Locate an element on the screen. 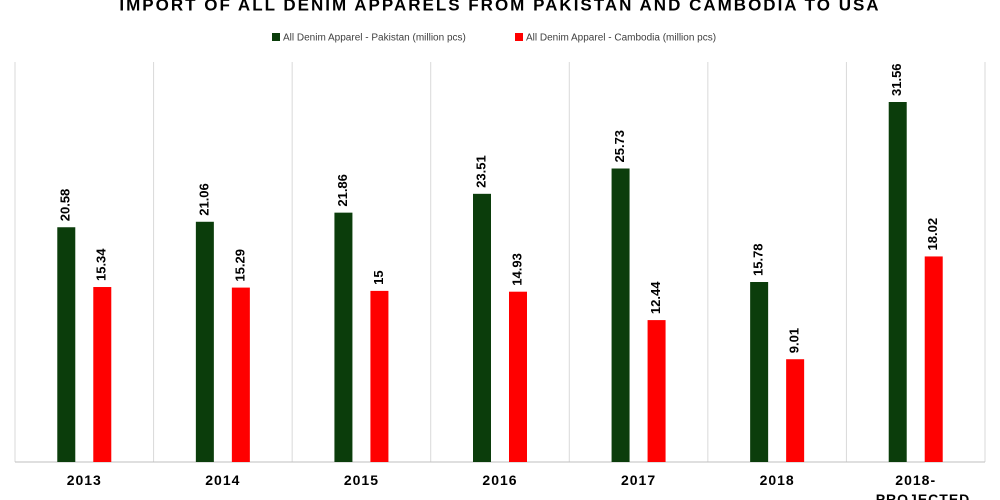  value-label: 15.78 is located at coordinates (758, 259).